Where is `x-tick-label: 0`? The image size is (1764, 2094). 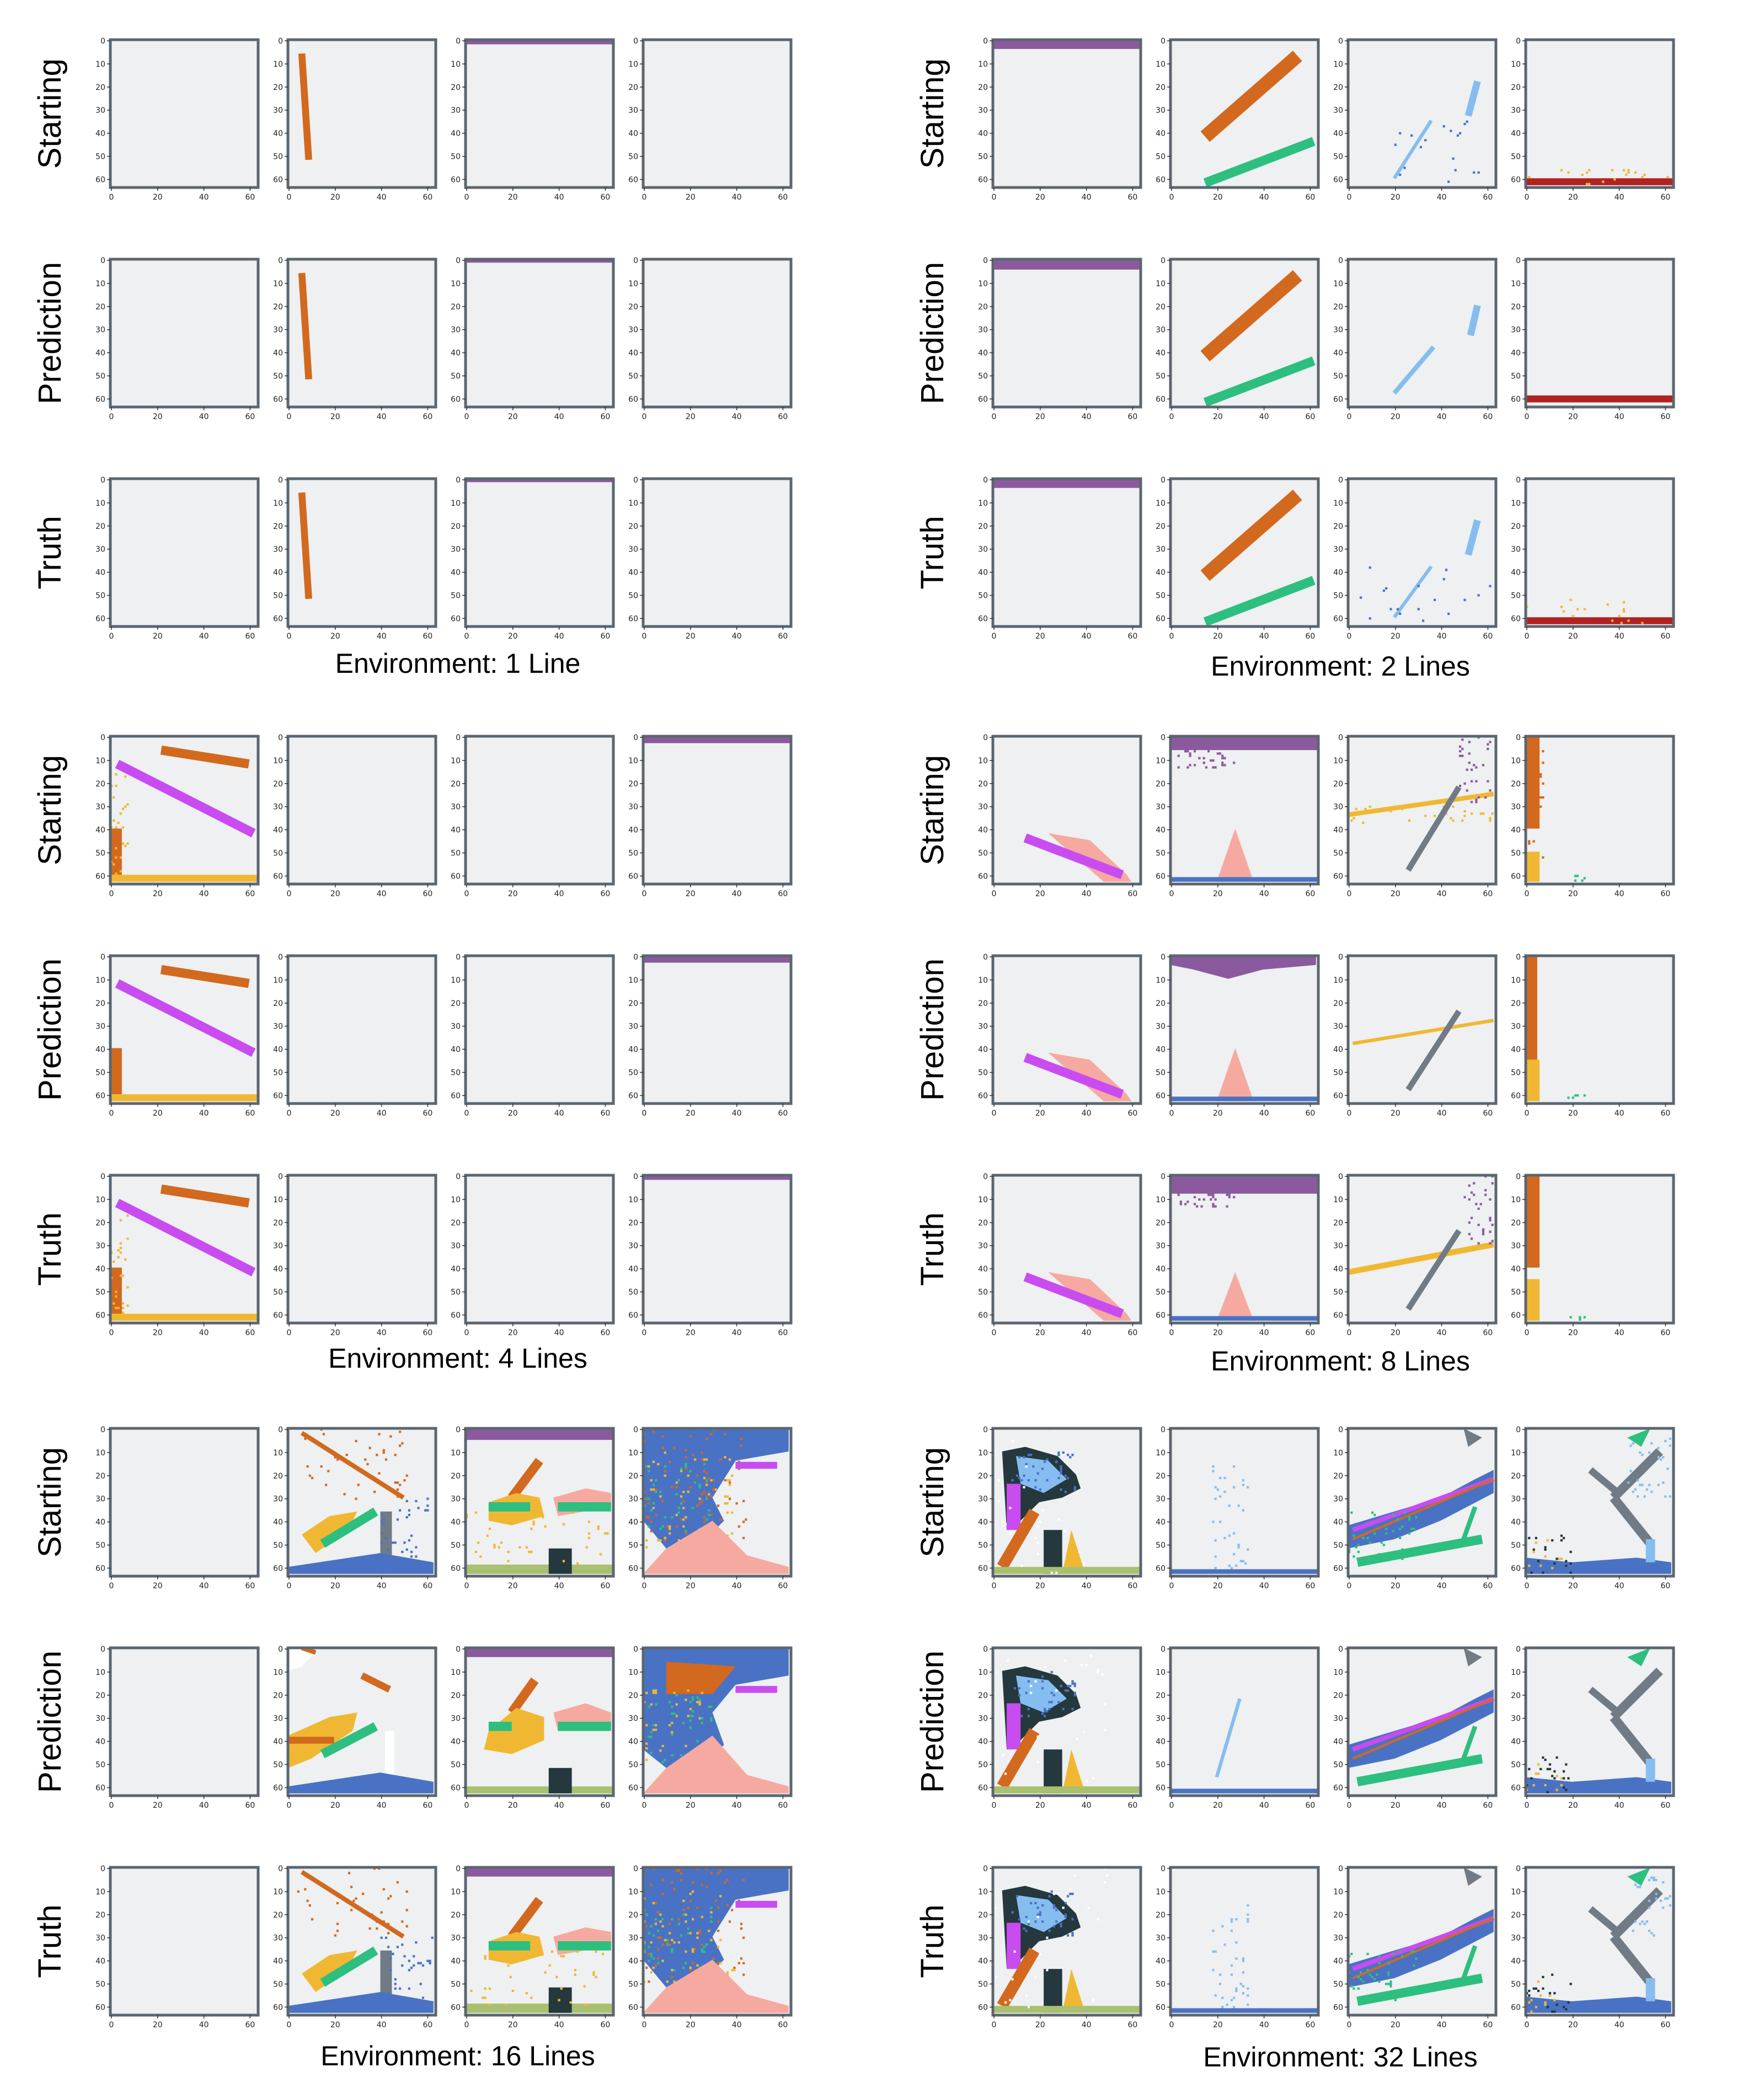 x-tick-label: 0 is located at coordinates (111, 197).